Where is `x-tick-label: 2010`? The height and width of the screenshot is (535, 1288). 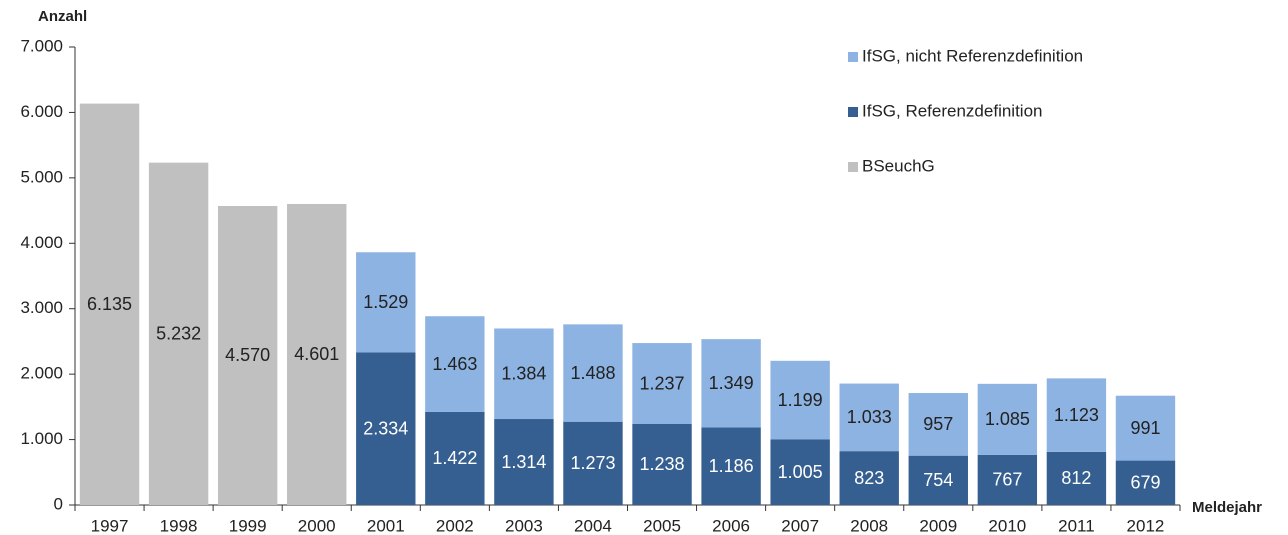 x-tick-label: 2010 is located at coordinates (1007, 525).